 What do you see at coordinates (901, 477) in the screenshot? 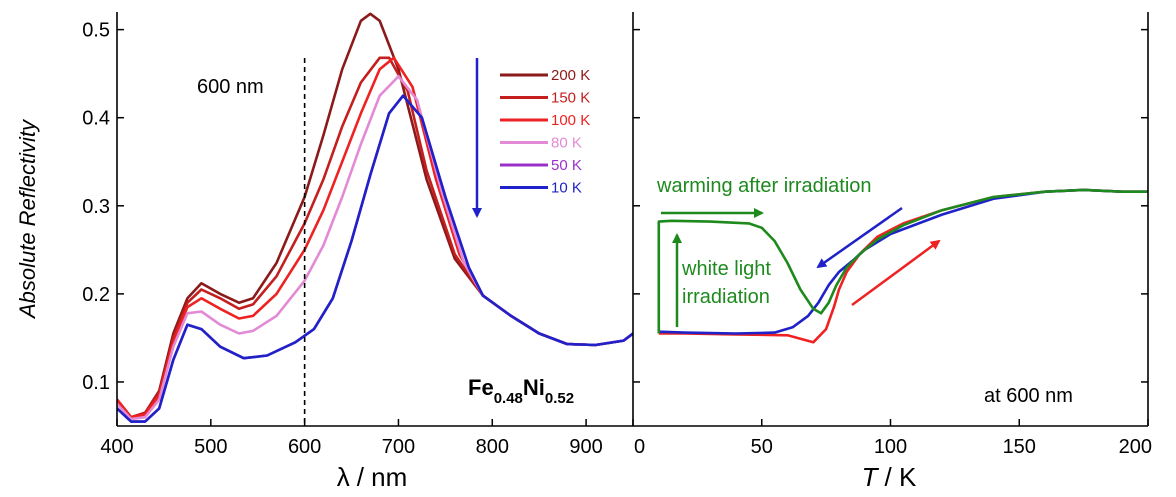
I see `k-unit: / K` at bounding box center [901, 477].